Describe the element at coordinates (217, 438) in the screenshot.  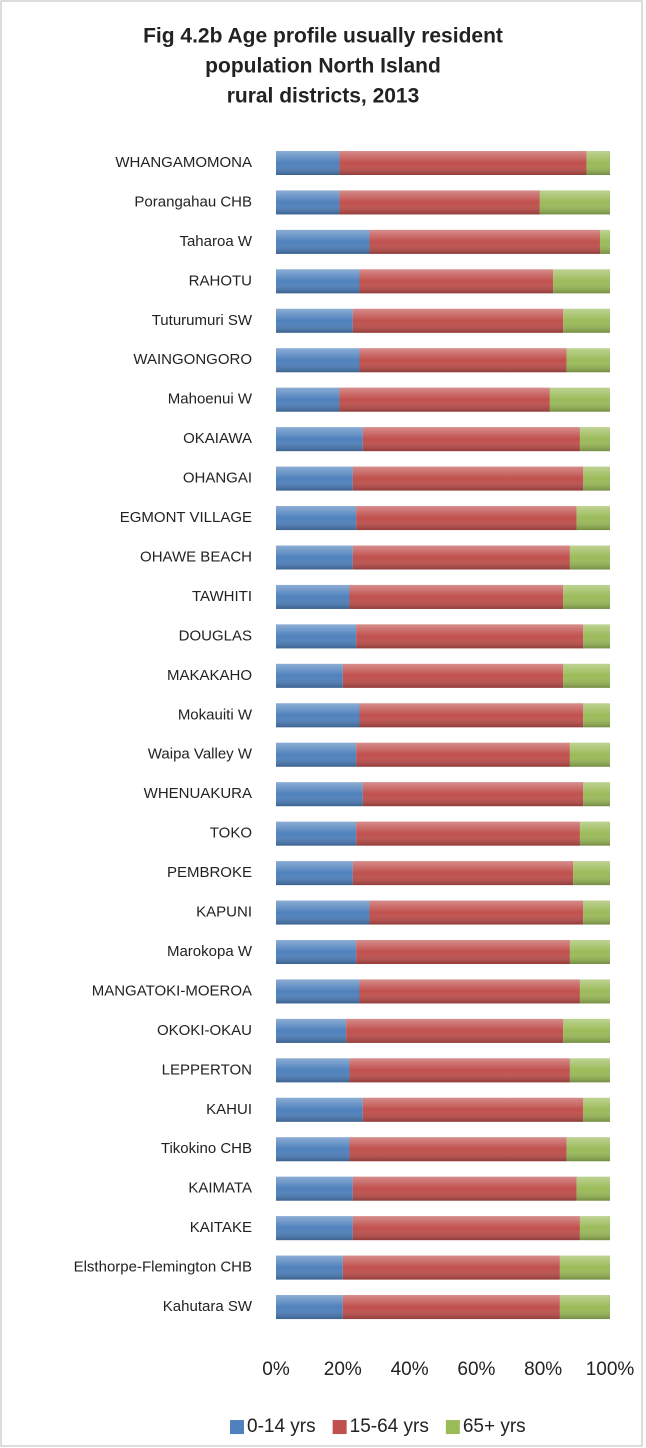
I see `y-tick-label: OKAIAWA` at that location.